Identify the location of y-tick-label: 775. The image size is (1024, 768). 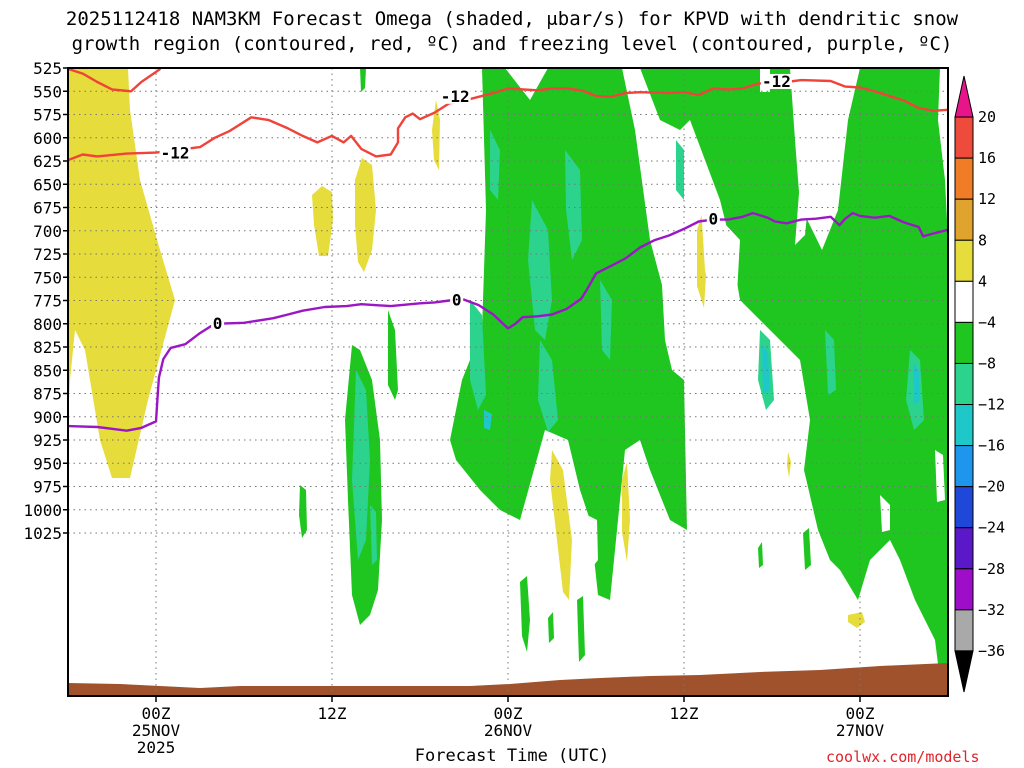
(47, 301).